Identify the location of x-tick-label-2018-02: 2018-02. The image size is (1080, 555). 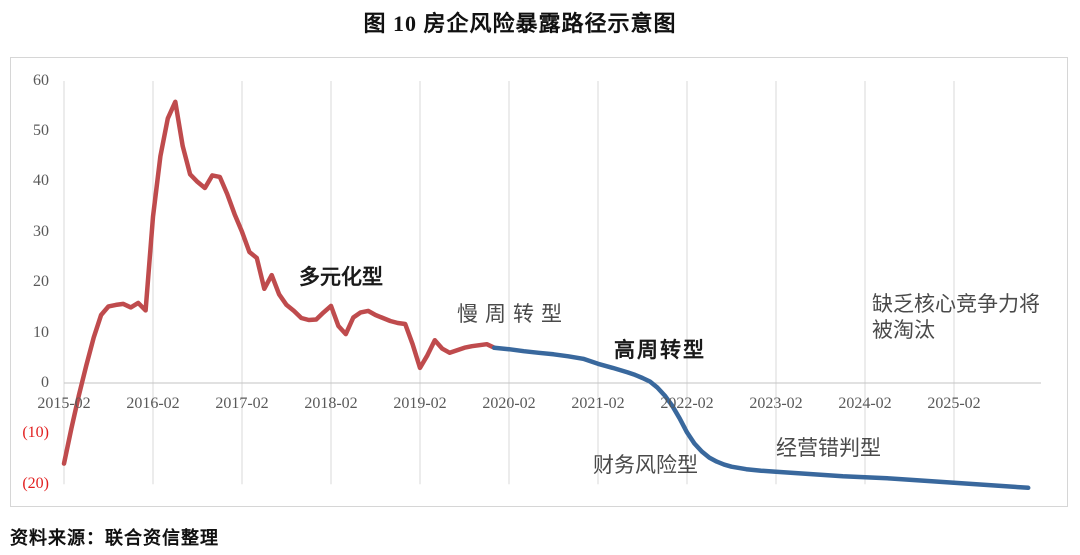
(331, 403).